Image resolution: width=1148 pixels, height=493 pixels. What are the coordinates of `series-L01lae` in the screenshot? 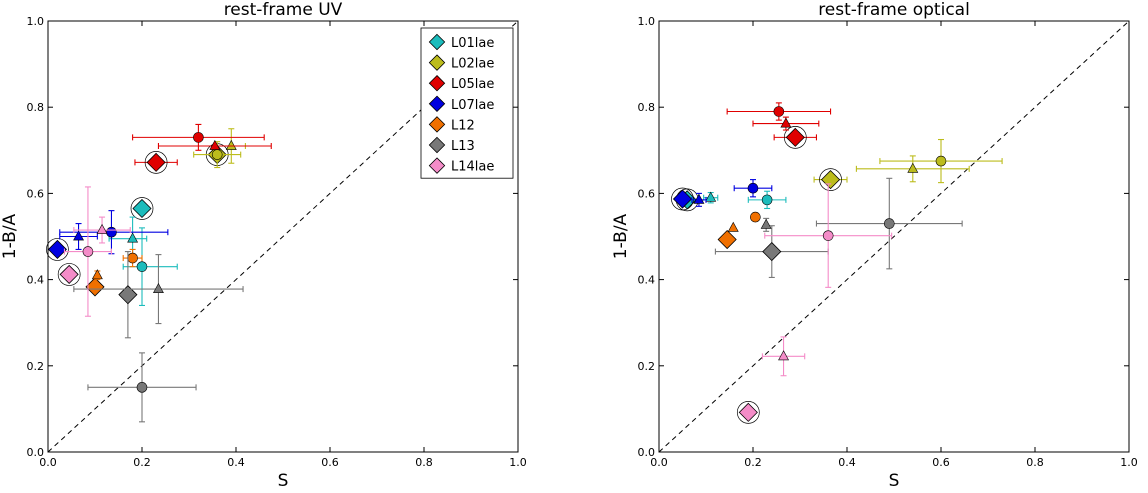 It's located at (143, 252).